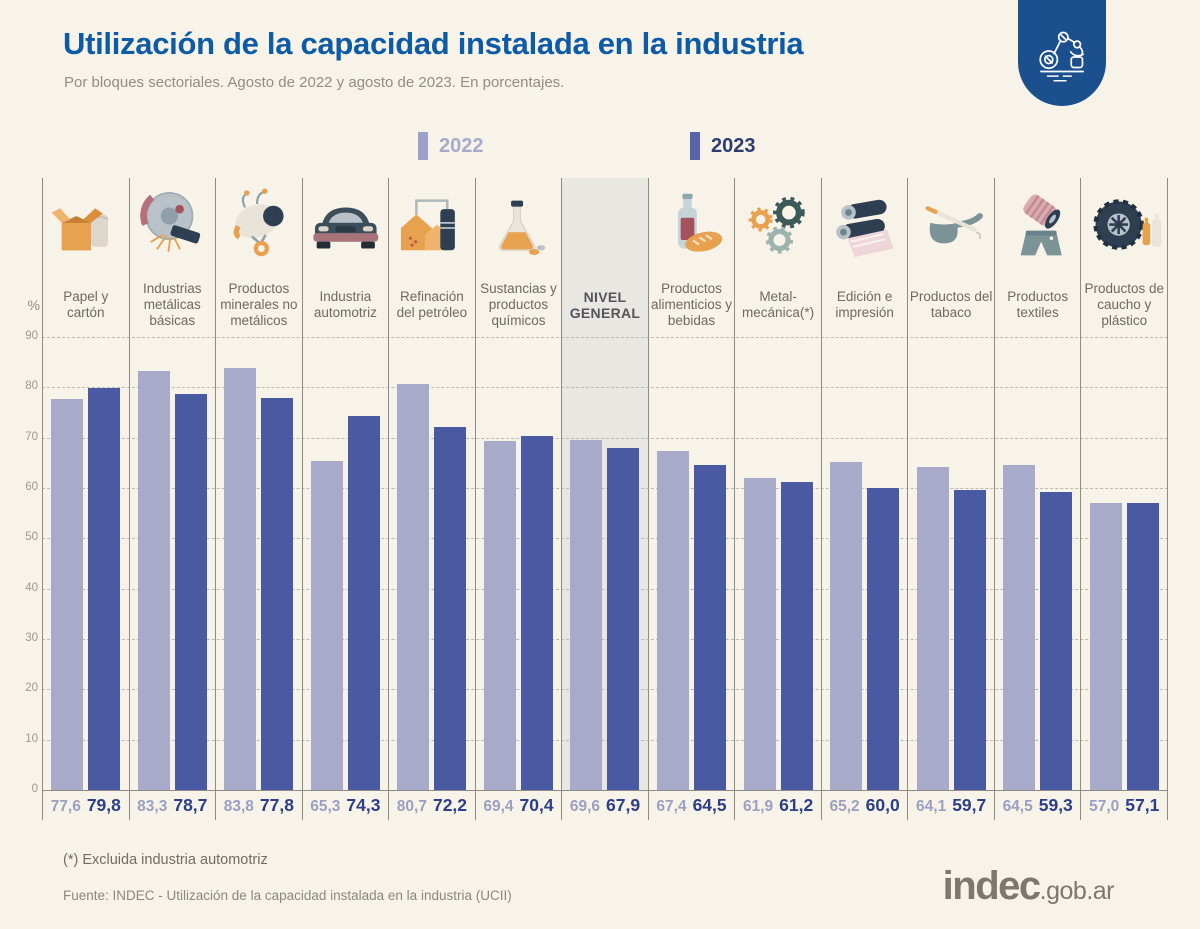 Image resolution: width=1200 pixels, height=929 pixels. I want to click on indec-logo-text: indec, so click(991, 886).